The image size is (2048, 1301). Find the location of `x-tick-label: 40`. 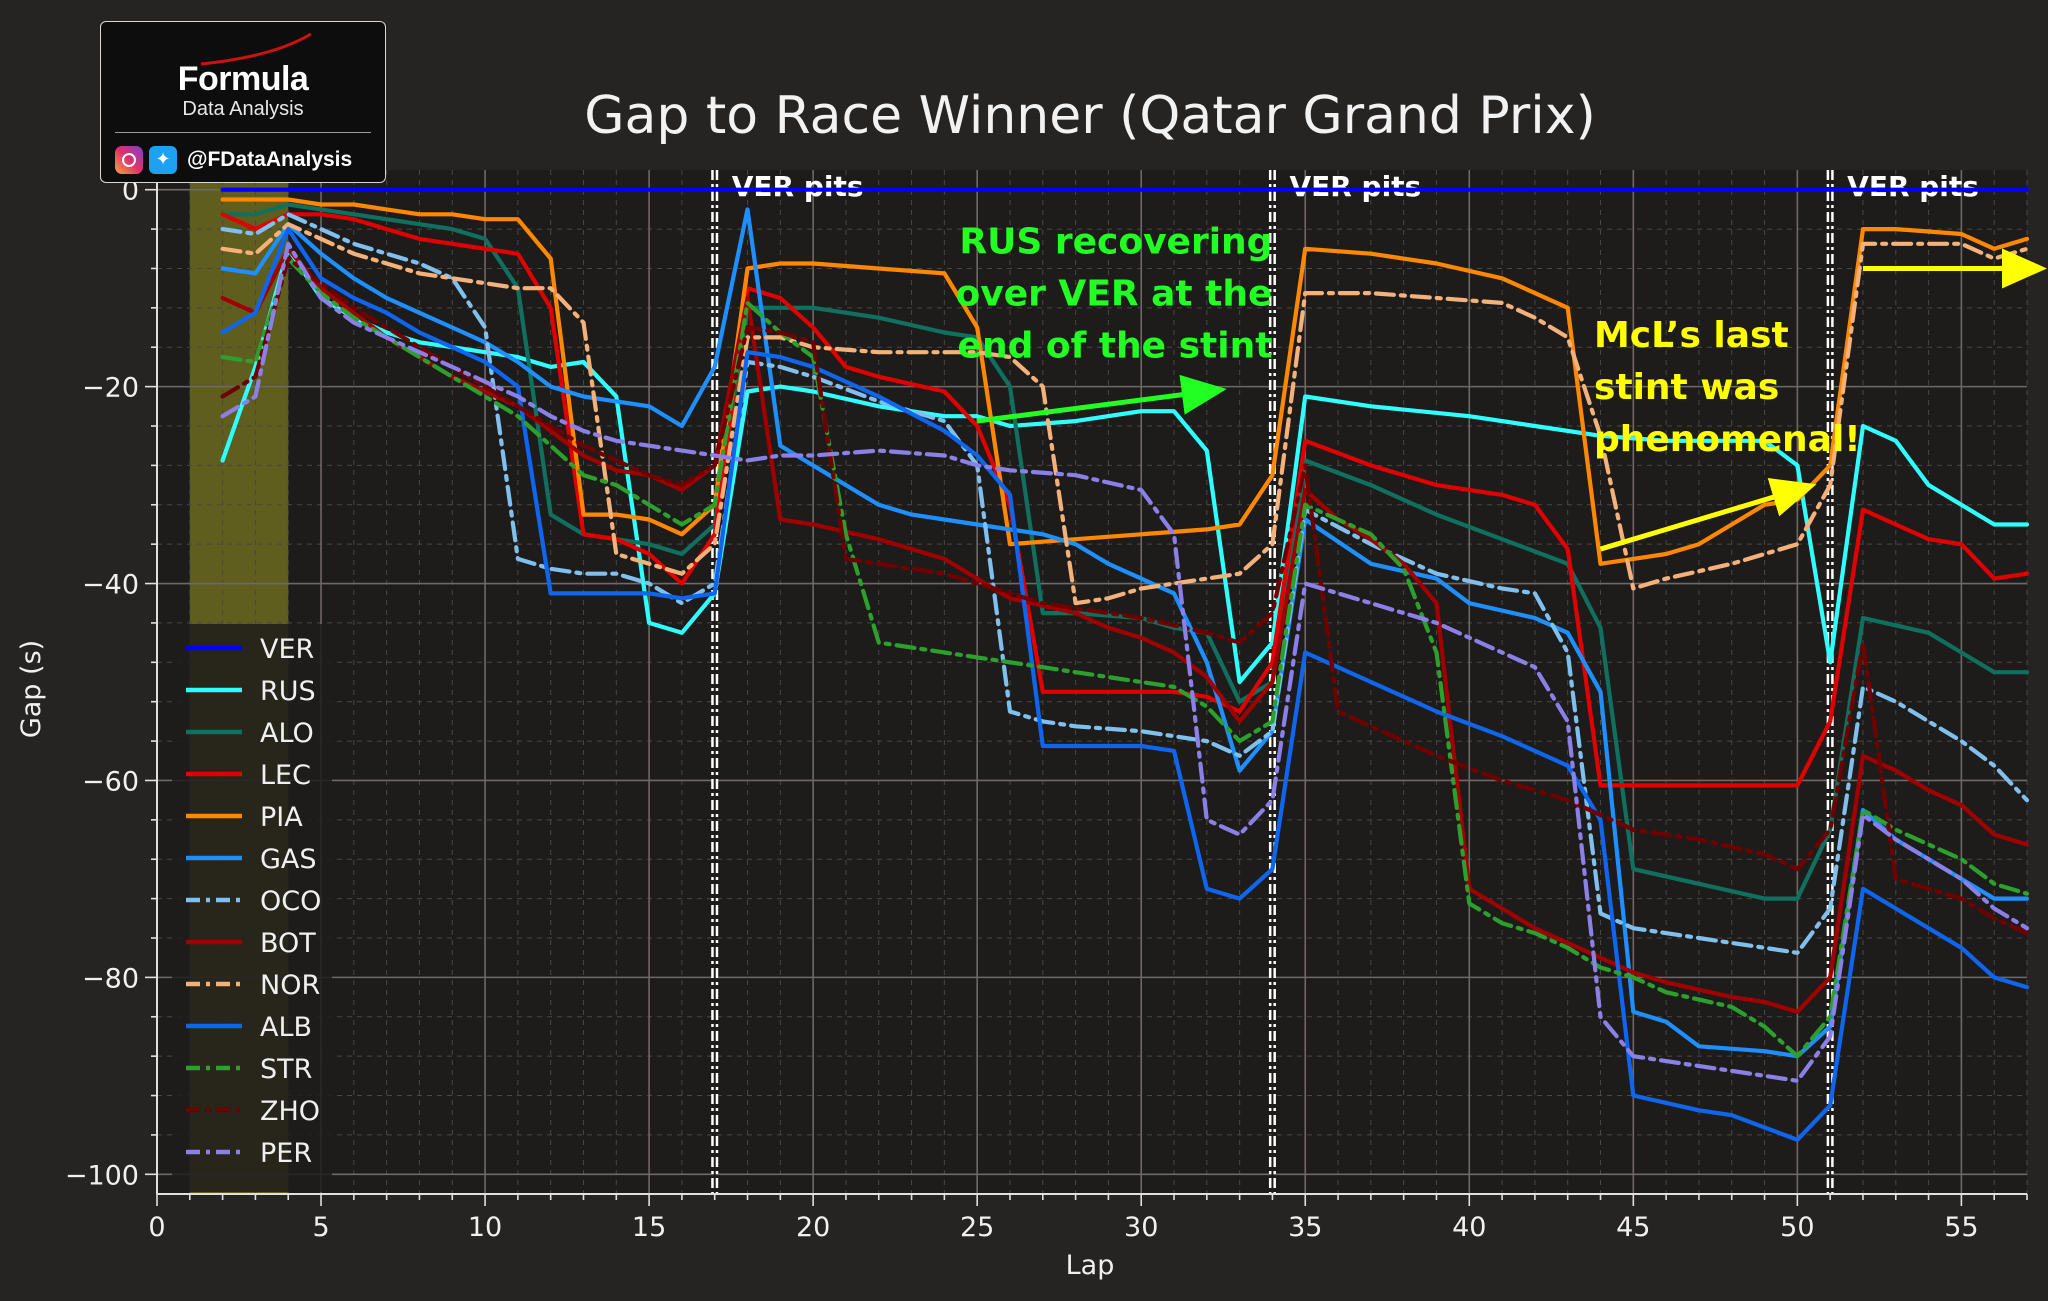

x-tick-label: 40 is located at coordinates (1469, 1227).